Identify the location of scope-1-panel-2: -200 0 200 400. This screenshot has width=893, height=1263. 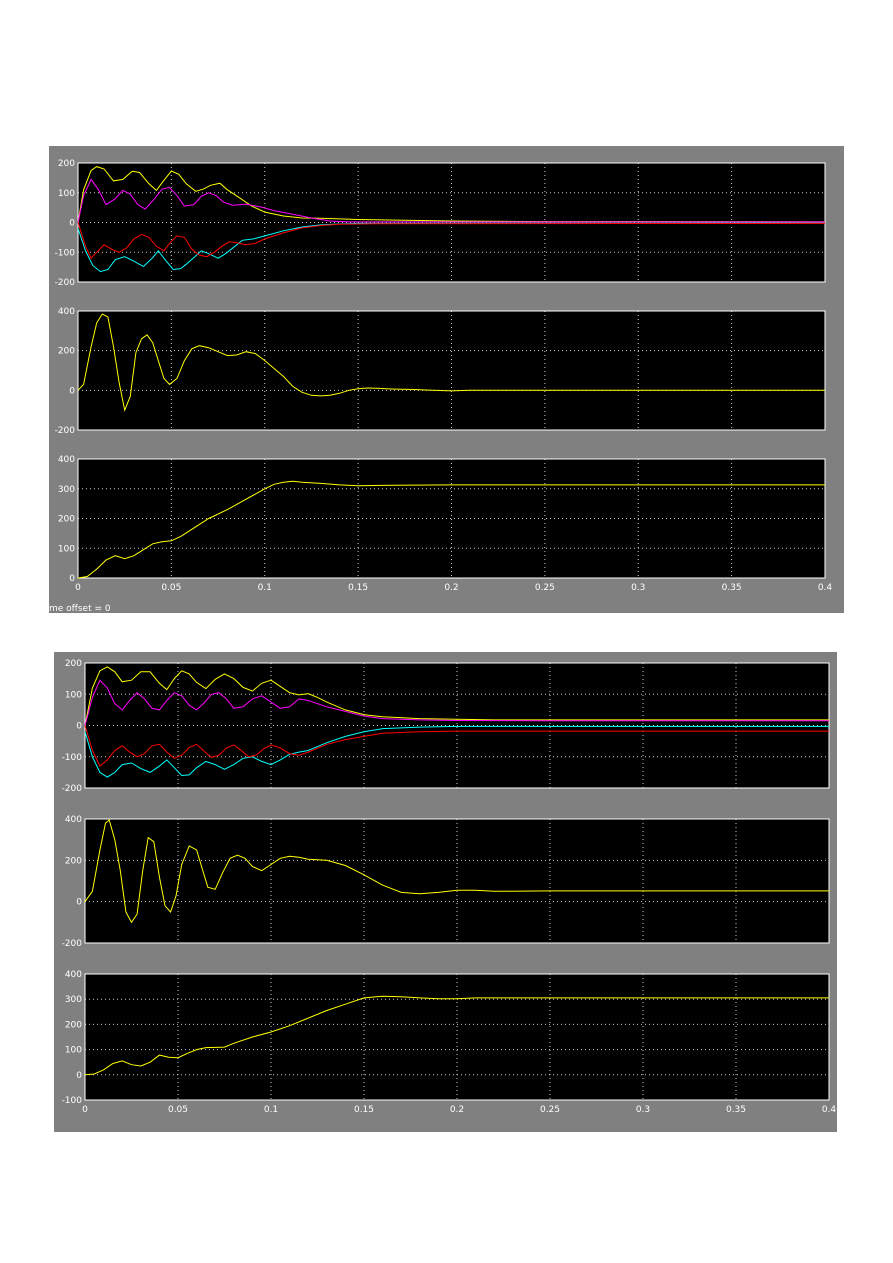
(440, 371).